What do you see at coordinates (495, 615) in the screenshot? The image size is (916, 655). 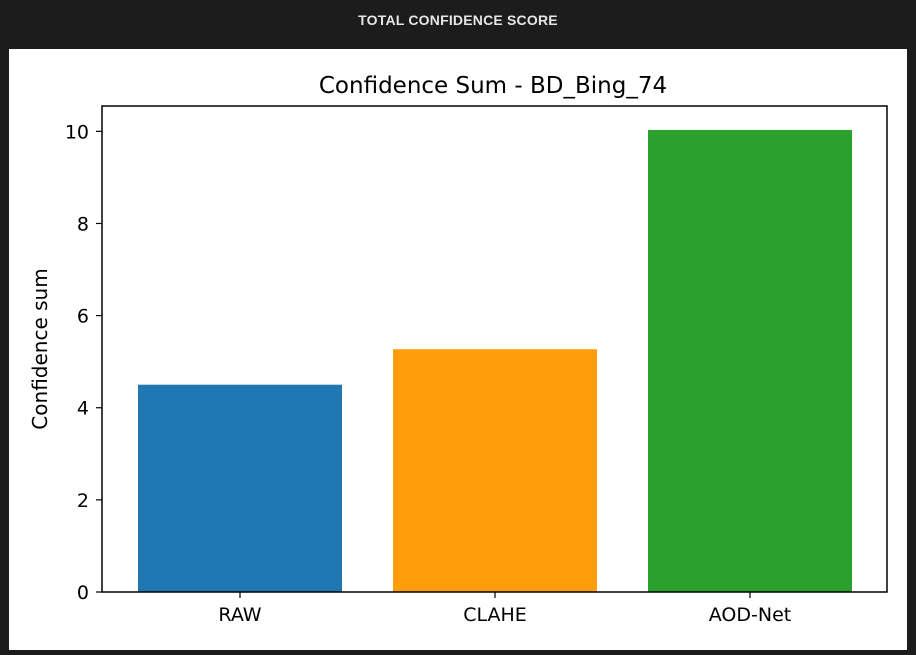 I see `x-tick-label: CLAHE` at bounding box center [495, 615].